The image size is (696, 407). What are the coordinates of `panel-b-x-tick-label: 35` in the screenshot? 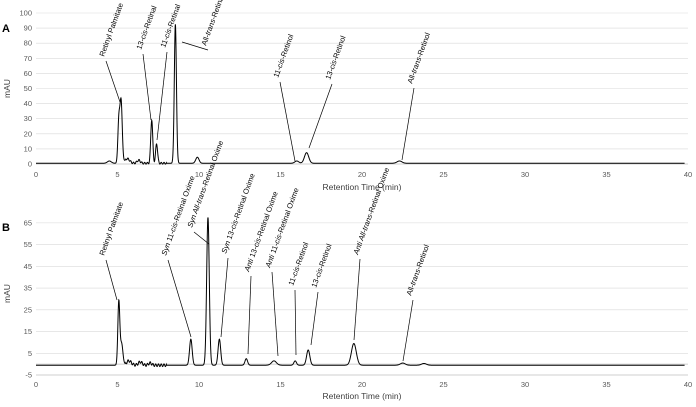 It's located at (606, 384).